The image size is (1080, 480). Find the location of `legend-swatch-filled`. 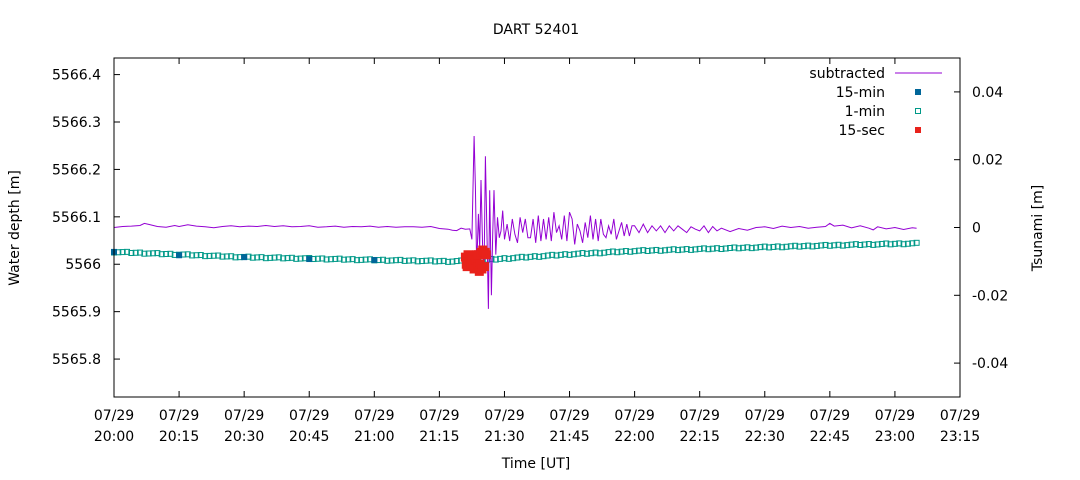

legend-swatch-filled is located at coordinates (918, 130).